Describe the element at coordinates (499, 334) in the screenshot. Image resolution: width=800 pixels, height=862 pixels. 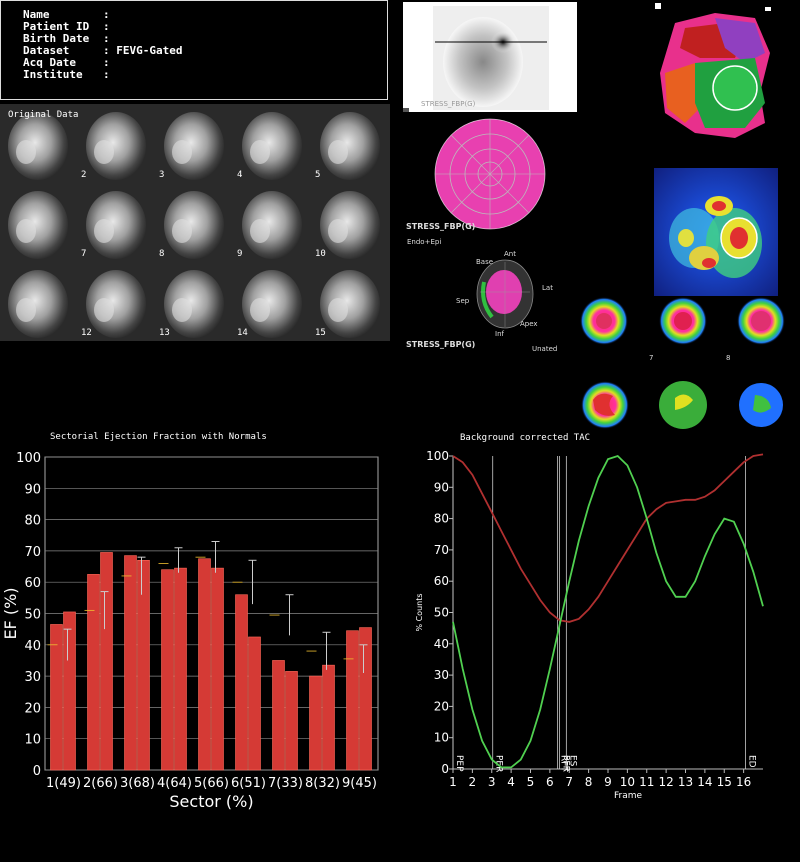
I see `label-inf: Inf` at that location.